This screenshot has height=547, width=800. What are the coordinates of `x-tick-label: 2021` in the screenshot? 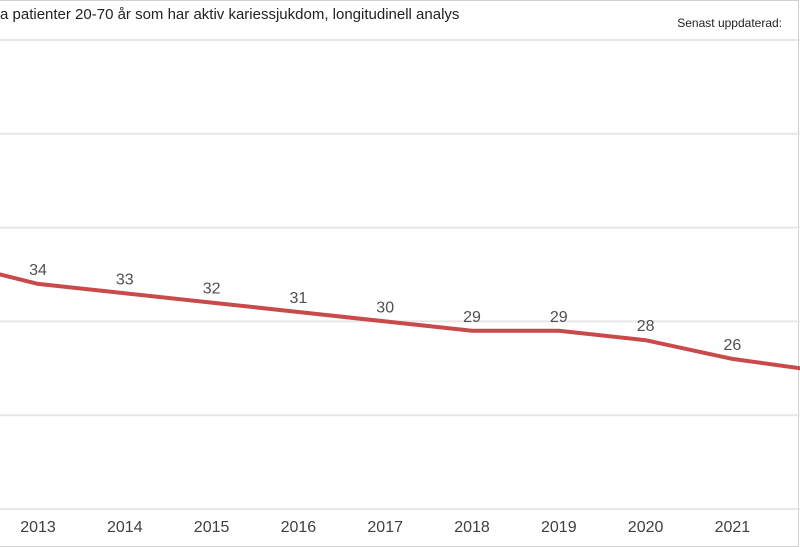 It's located at (733, 527).